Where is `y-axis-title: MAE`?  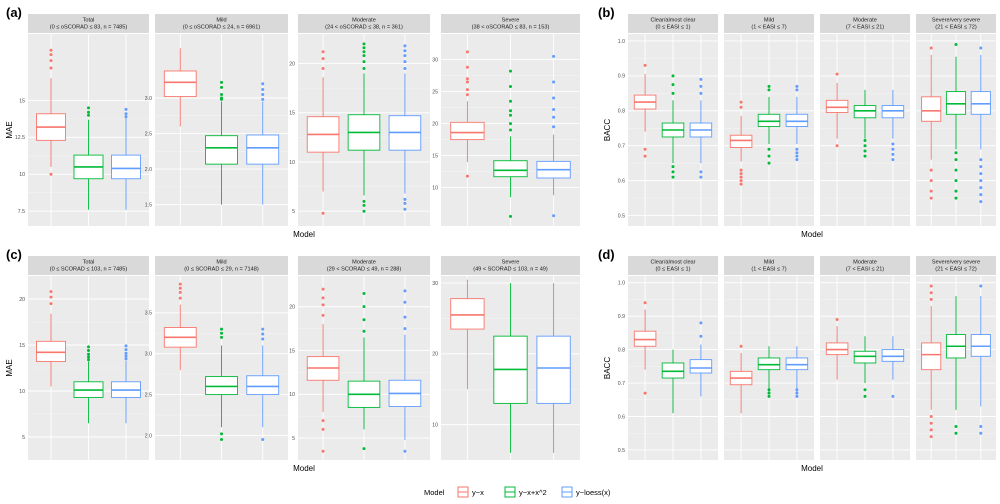 y-axis-title: MAE is located at coordinates (9, 129).